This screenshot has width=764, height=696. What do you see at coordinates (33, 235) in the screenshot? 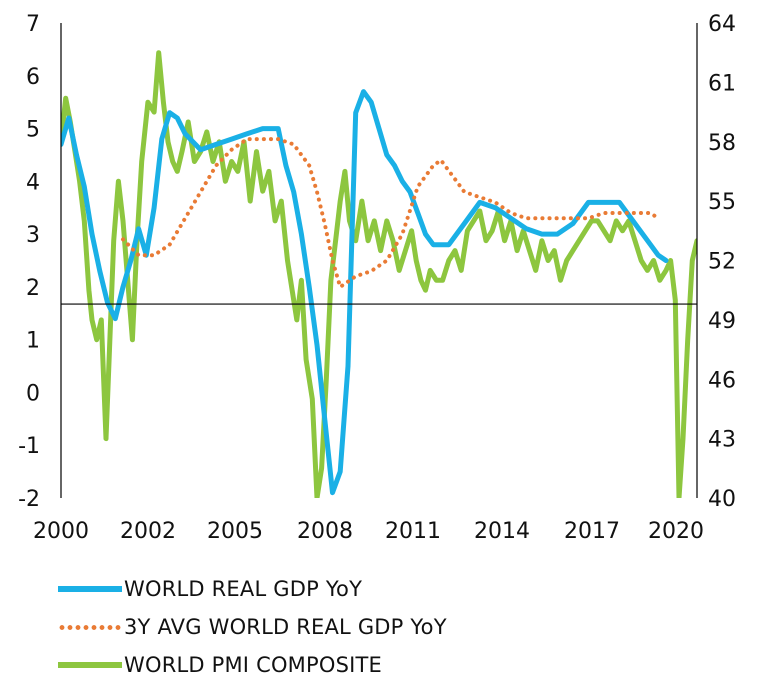
I see `y-left-tick-label: 3` at bounding box center [33, 235].